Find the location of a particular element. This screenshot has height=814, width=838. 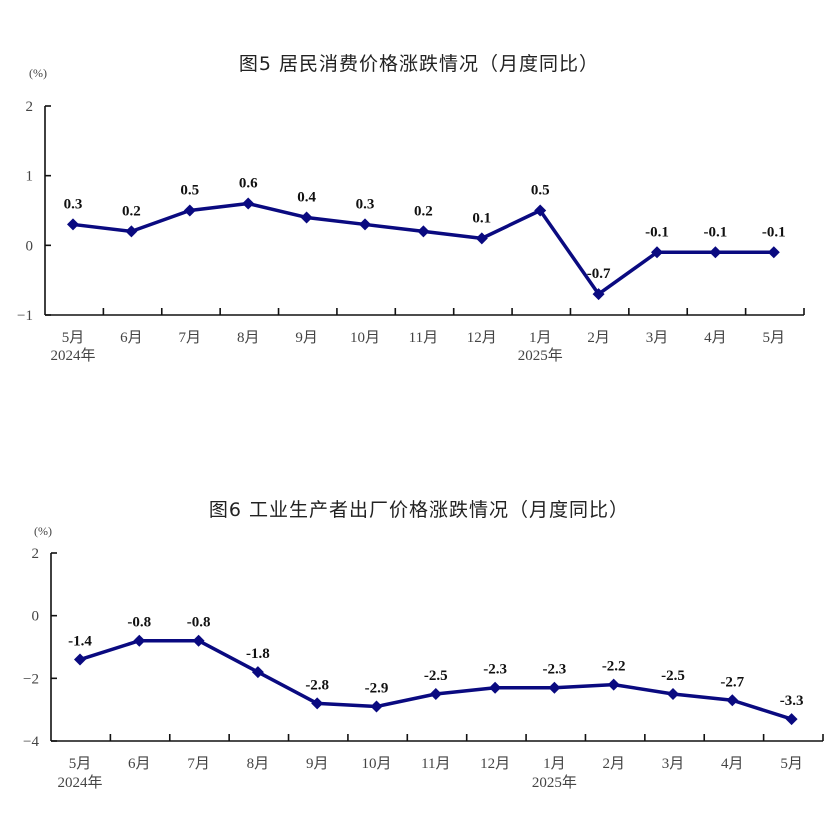

data-point-label: -0.7 is located at coordinates (599, 274).